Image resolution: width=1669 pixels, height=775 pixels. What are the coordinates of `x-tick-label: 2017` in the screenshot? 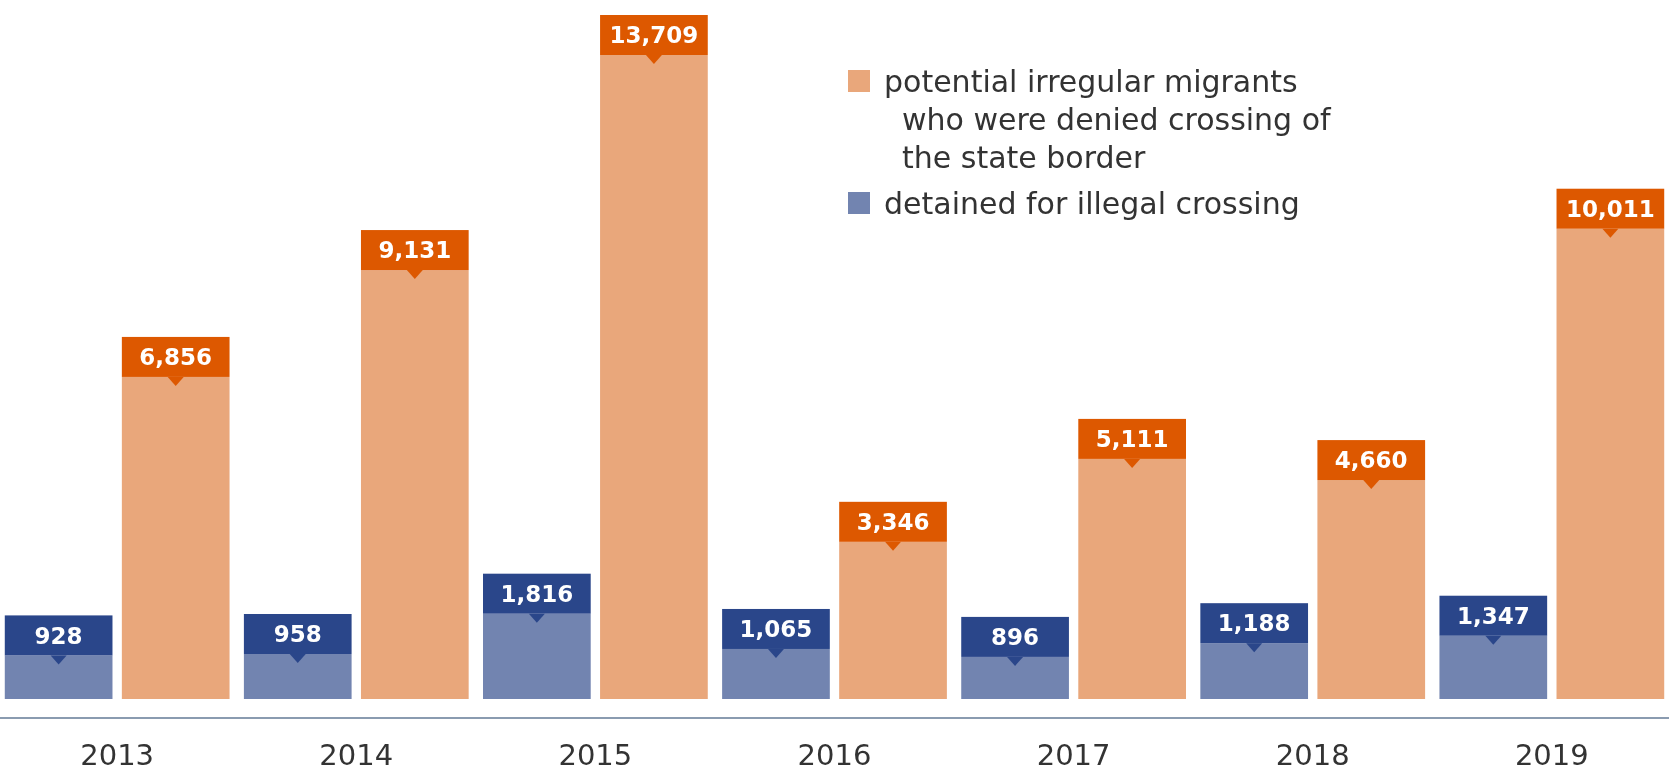 It's located at (1073, 755).